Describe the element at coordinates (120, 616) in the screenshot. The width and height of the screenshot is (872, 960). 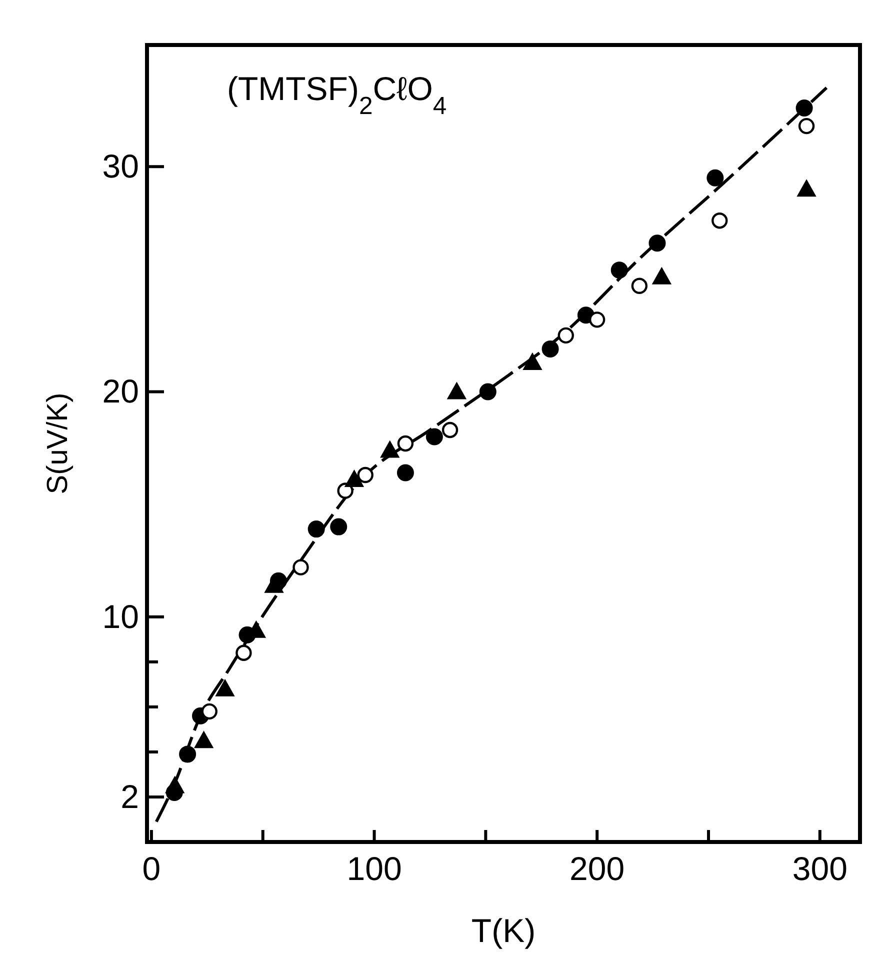
I see `y-tick-label: 10` at that location.